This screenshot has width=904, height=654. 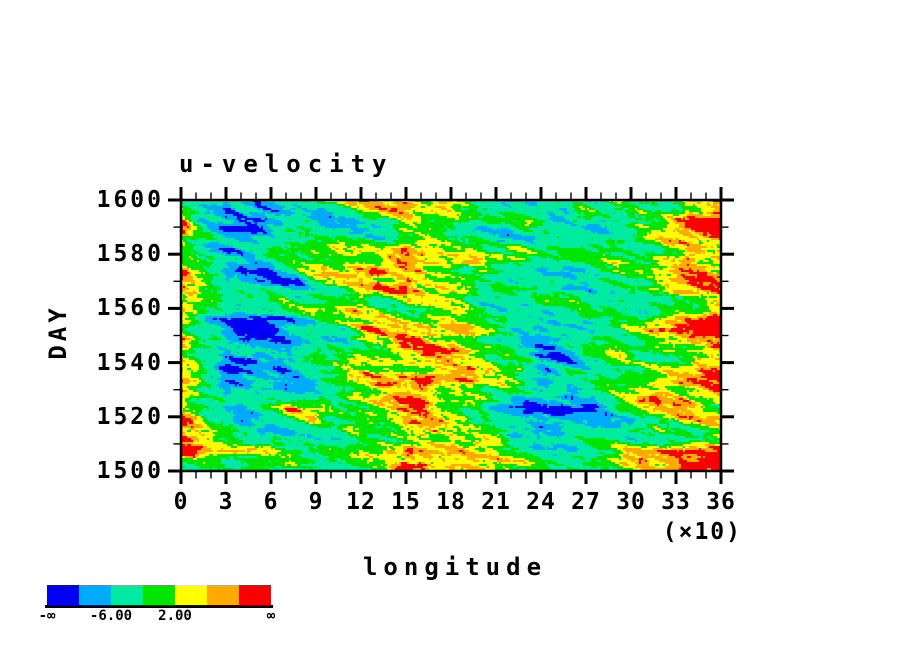 I want to click on colorbar-label: -6.00, so click(x=111, y=616).